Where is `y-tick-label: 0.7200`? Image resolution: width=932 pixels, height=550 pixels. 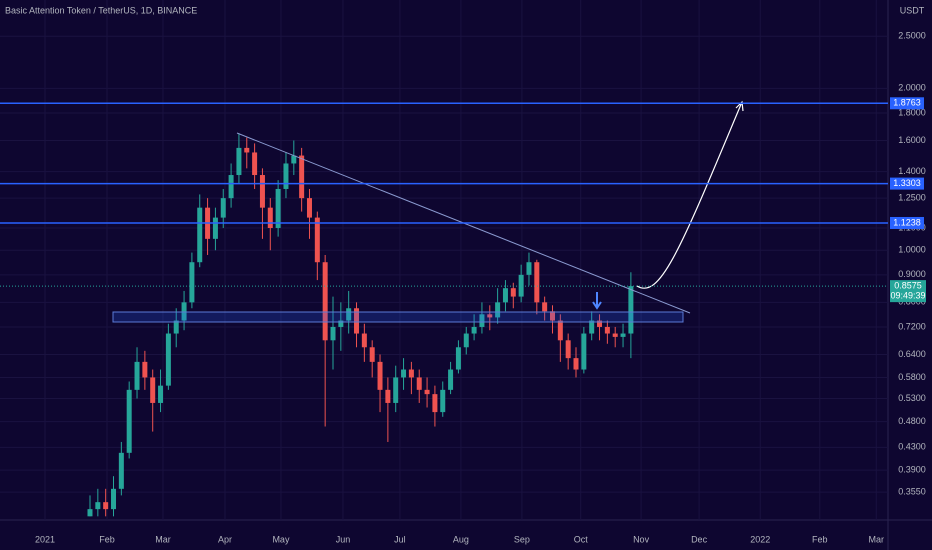
y-tick-label: 0.7200 is located at coordinates (912, 326).